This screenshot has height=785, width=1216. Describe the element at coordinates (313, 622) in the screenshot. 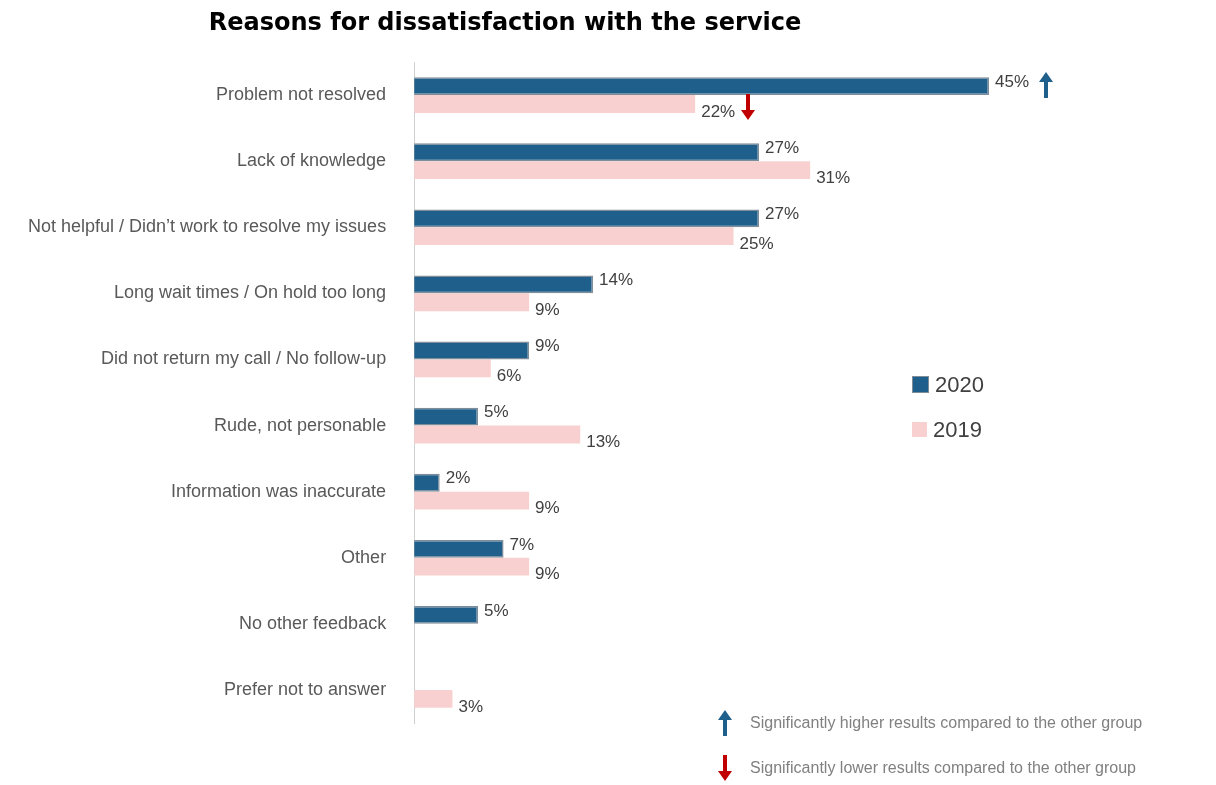

I see `y-tick-label: No other feedback` at that location.